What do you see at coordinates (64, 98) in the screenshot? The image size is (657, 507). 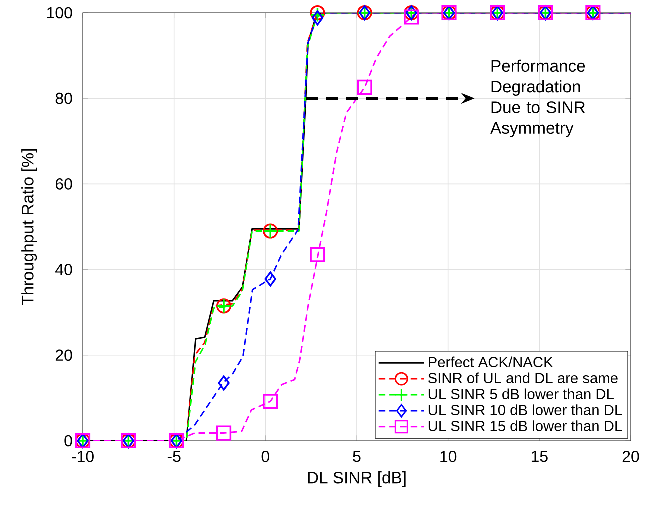 I see `y-tick-label: 80` at bounding box center [64, 98].